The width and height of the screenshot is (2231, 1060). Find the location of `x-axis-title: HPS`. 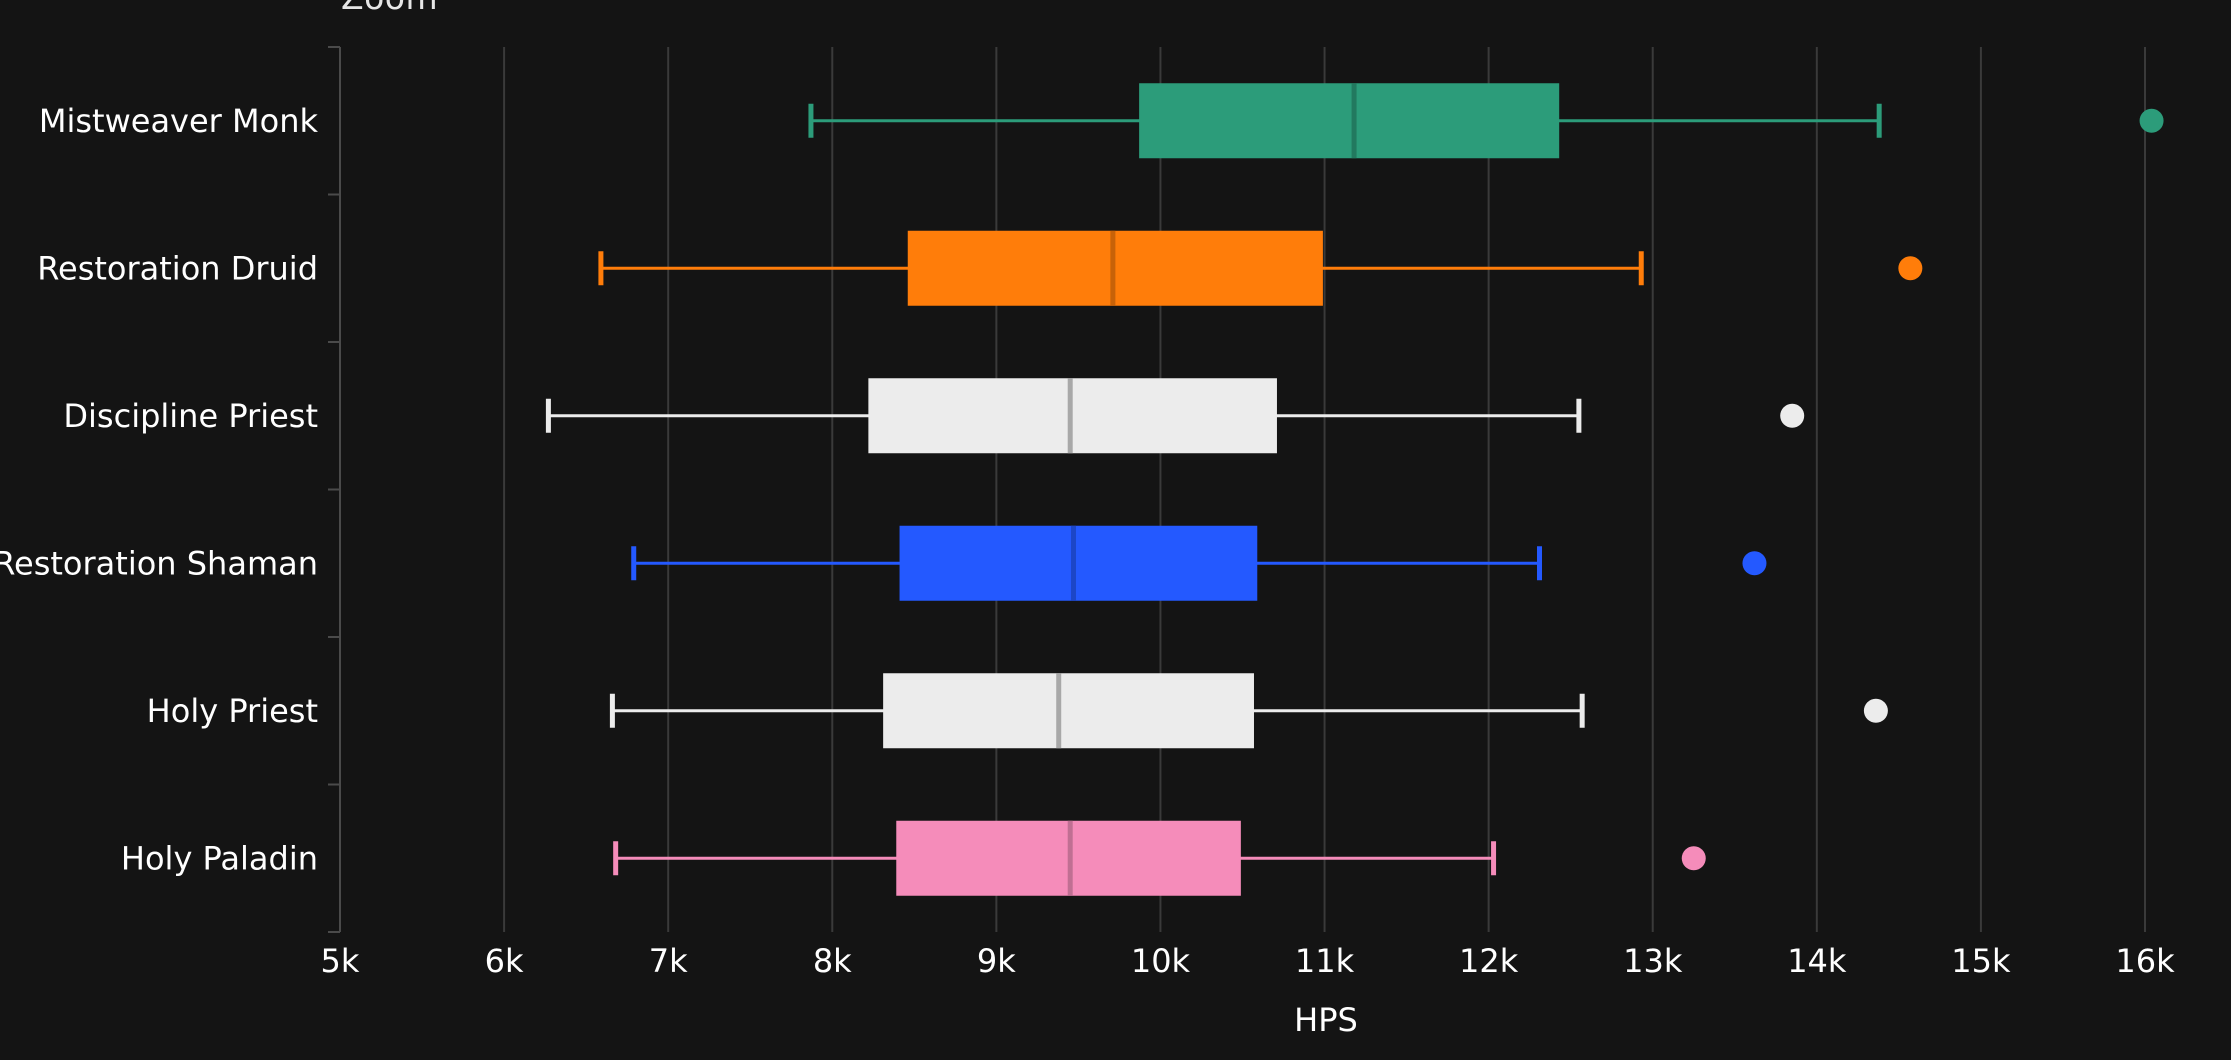

x-axis-title: HPS is located at coordinates (1326, 1020).